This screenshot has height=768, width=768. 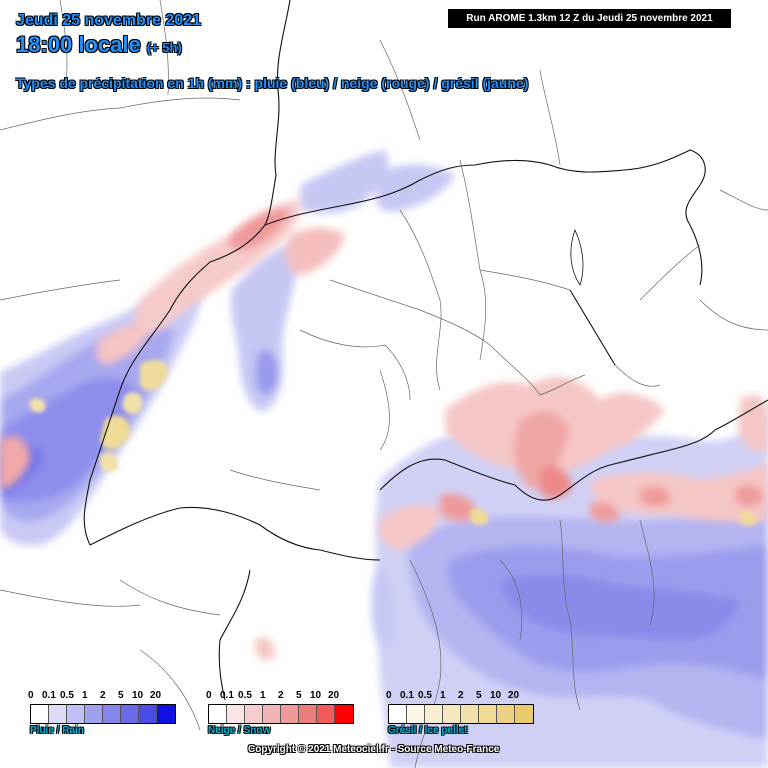 What do you see at coordinates (57, 730) in the screenshot?
I see `legend-label: Pluie / Rain` at bounding box center [57, 730].